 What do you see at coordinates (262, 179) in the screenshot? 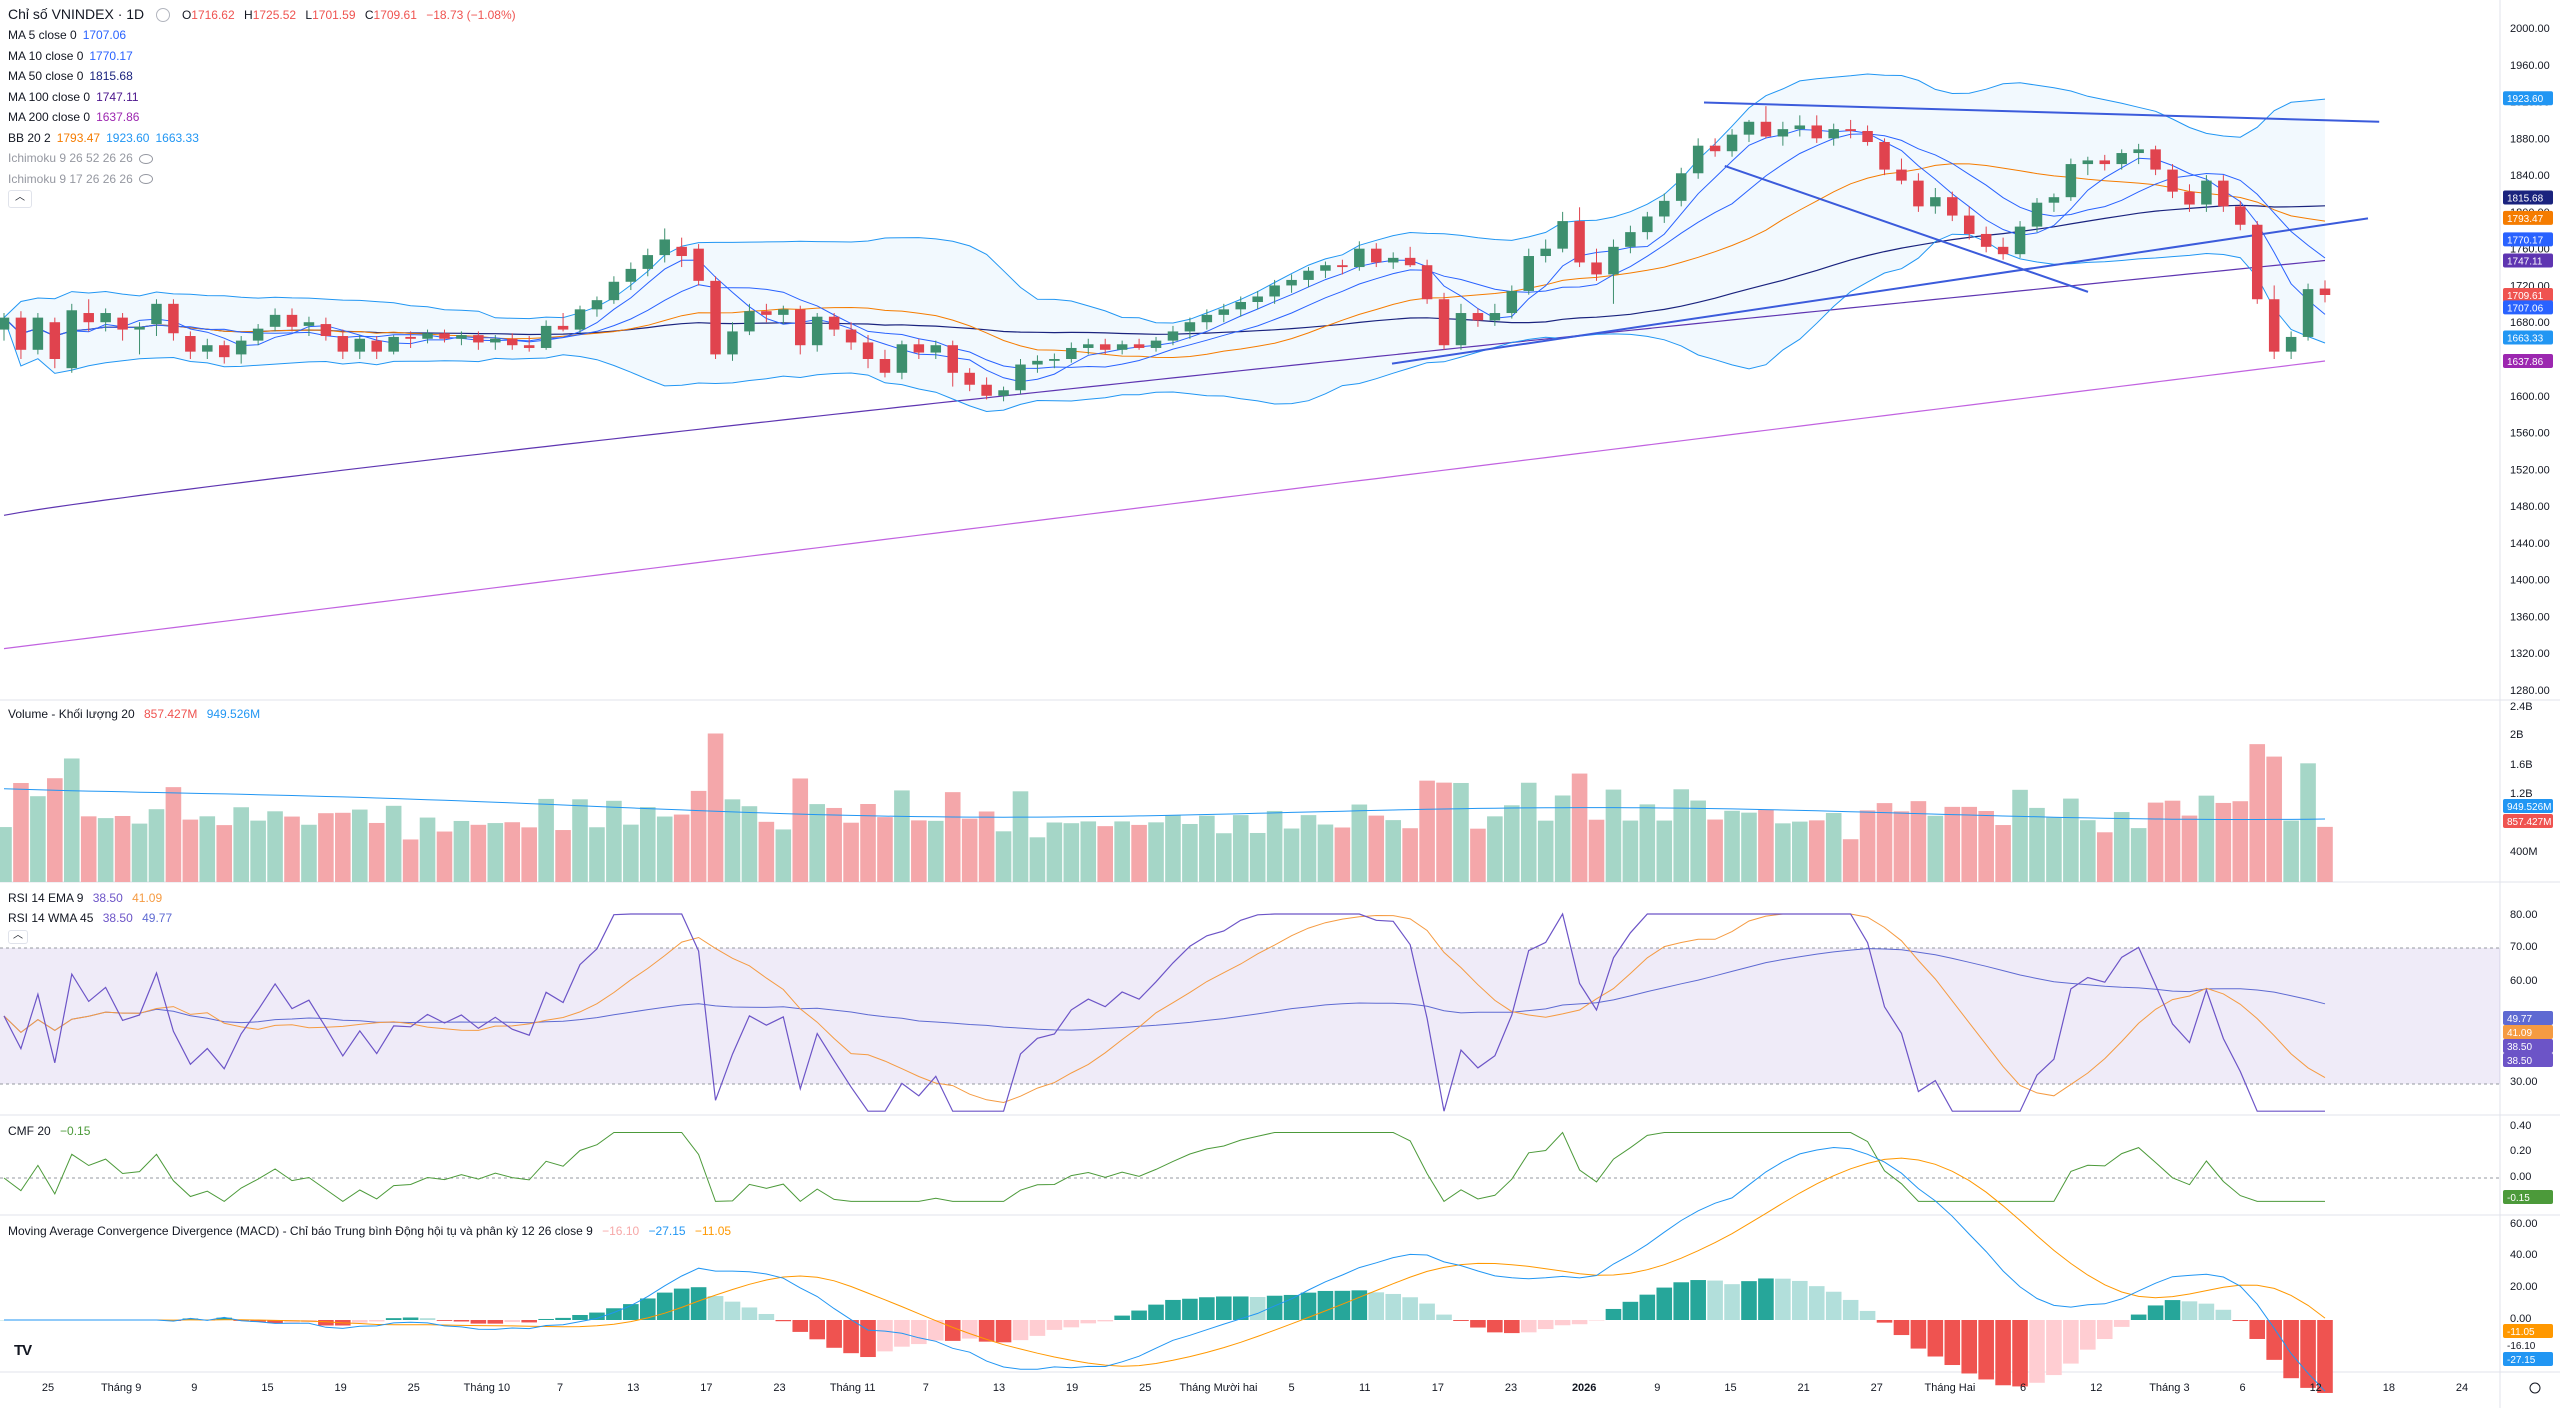
I see `indicator-legend-row: Ichimoku 9 17 26 26 26` at bounding box center [262, 179].